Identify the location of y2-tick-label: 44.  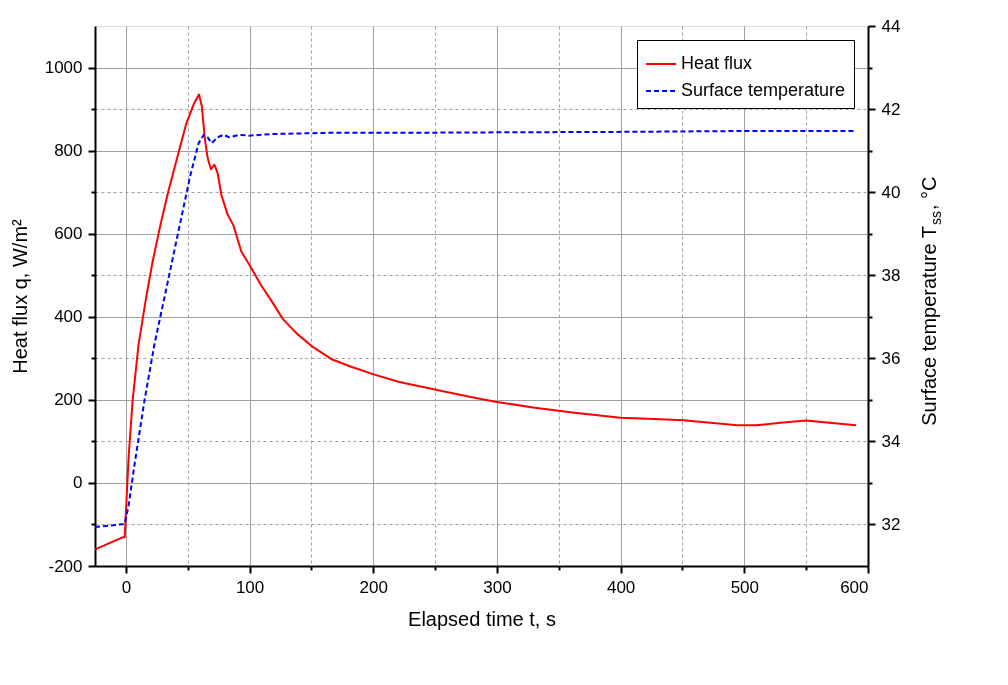
(891, 26).